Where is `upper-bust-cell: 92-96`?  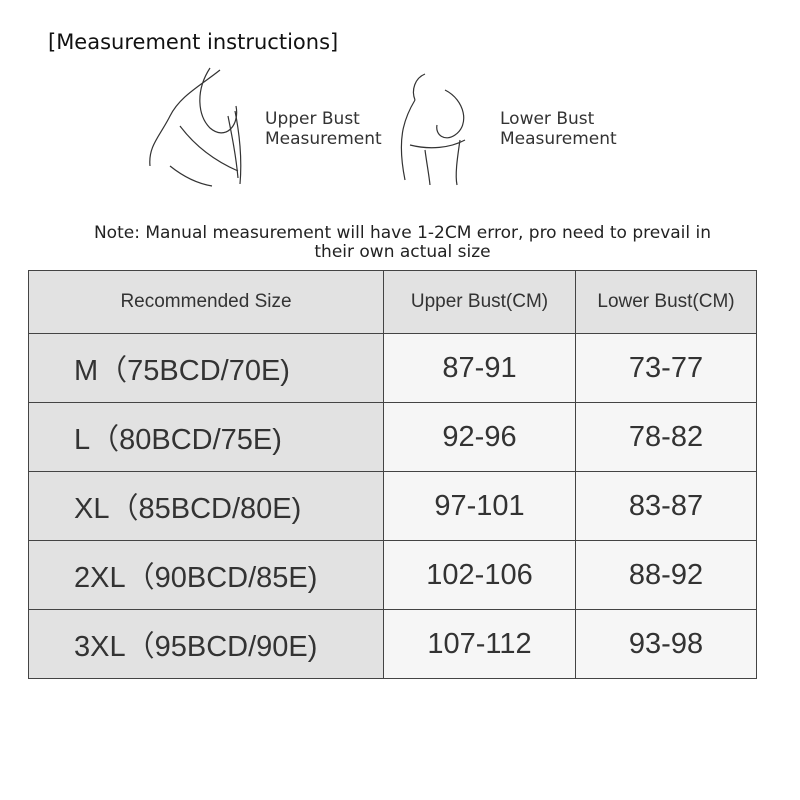 upper-bust-cell: 92-96 is located at coordinates (479, 437).